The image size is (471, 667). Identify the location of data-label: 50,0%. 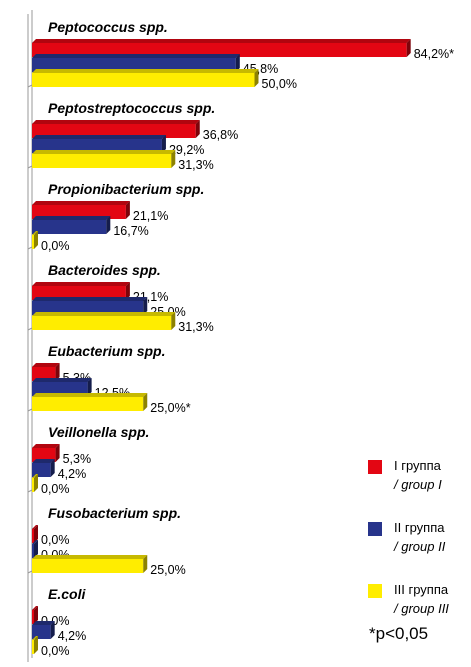
(279, 84).